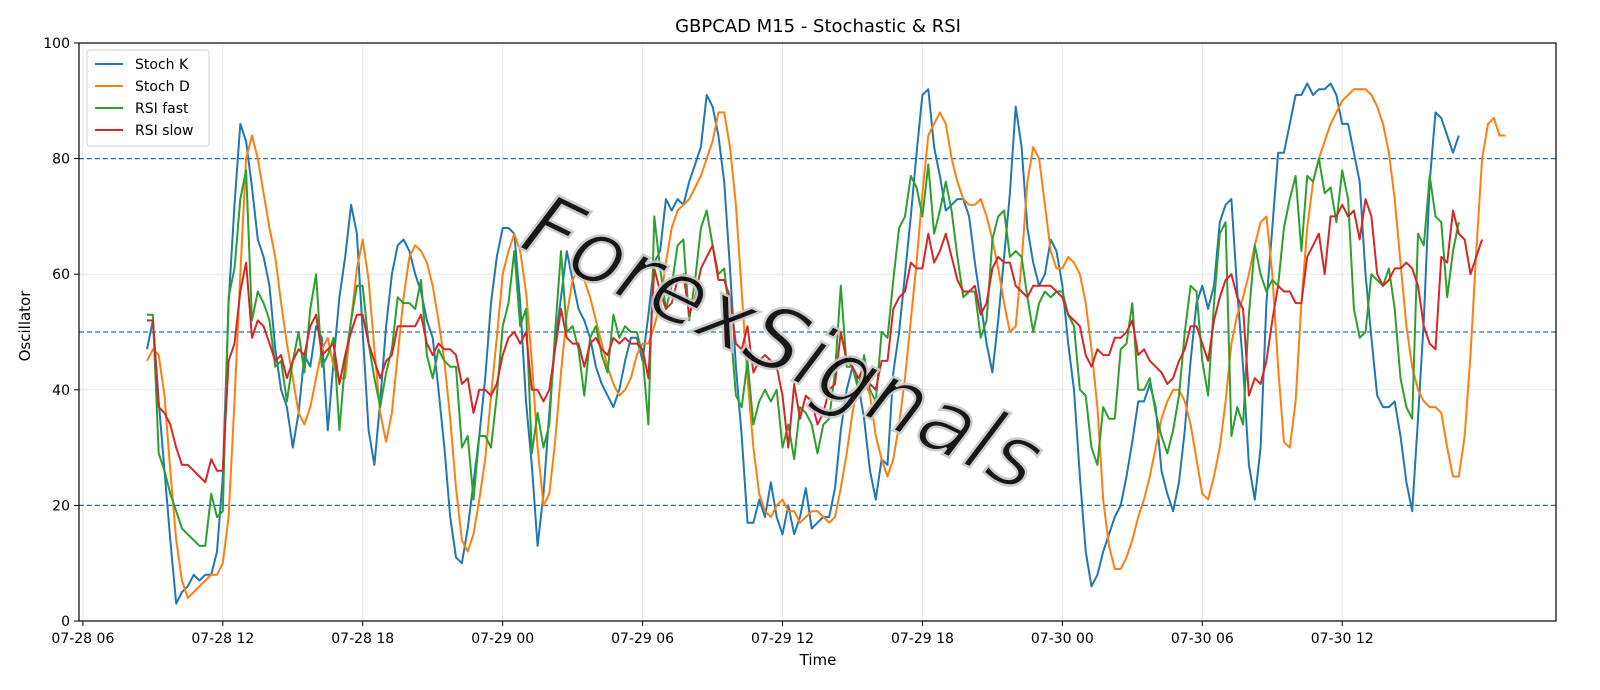 This screenshot has width=1600, height=690. I want to click on x-tick-label: 07-30 12, so click(1342, 639).